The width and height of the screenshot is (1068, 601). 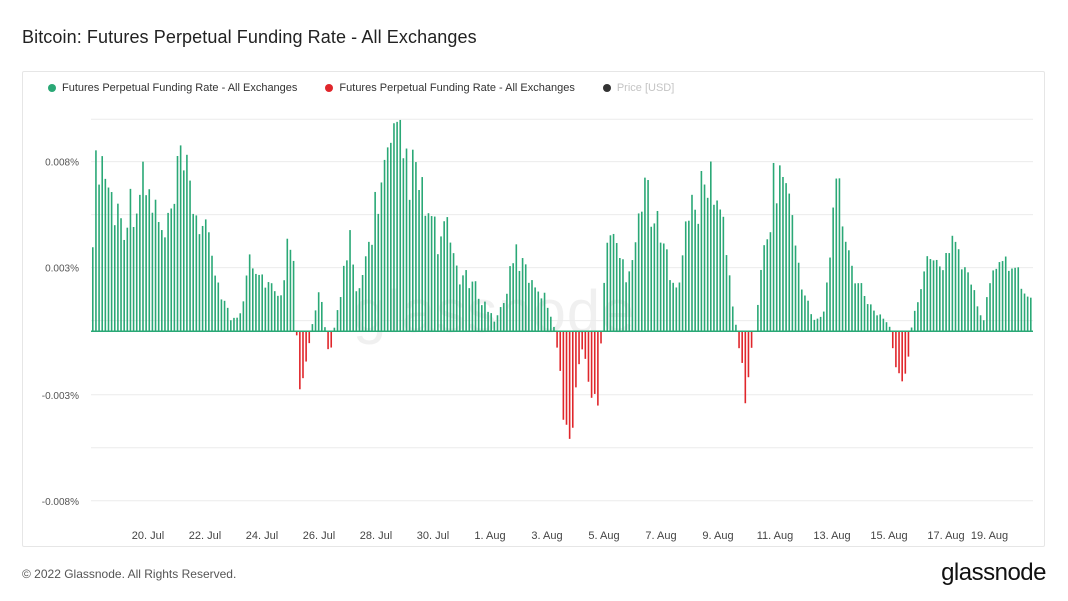 What do you see at coordinates (205, 536) in the screenshot?
I see `x-tick-label: 22. Jul` at bounding box center [205, 536].